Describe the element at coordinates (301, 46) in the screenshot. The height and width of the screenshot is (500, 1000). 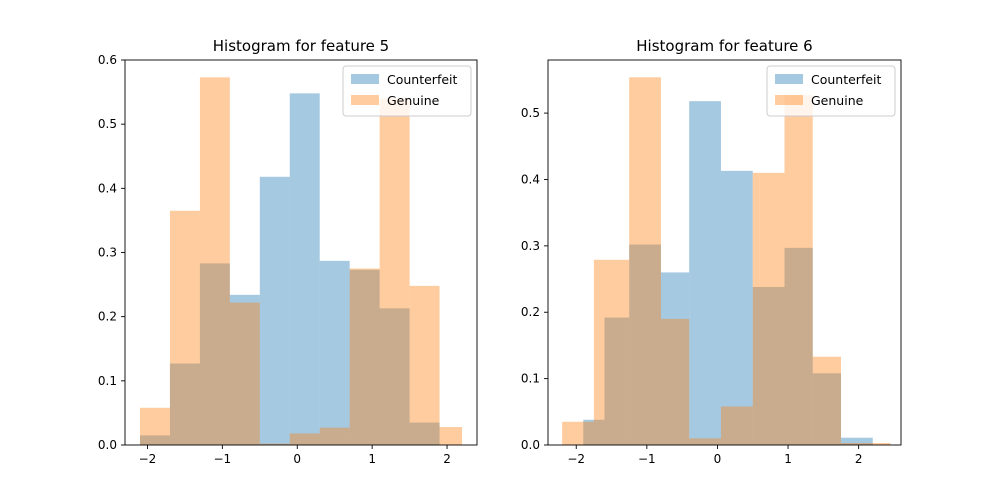
I see `chart-title: Histogram for feature 5` at that location.